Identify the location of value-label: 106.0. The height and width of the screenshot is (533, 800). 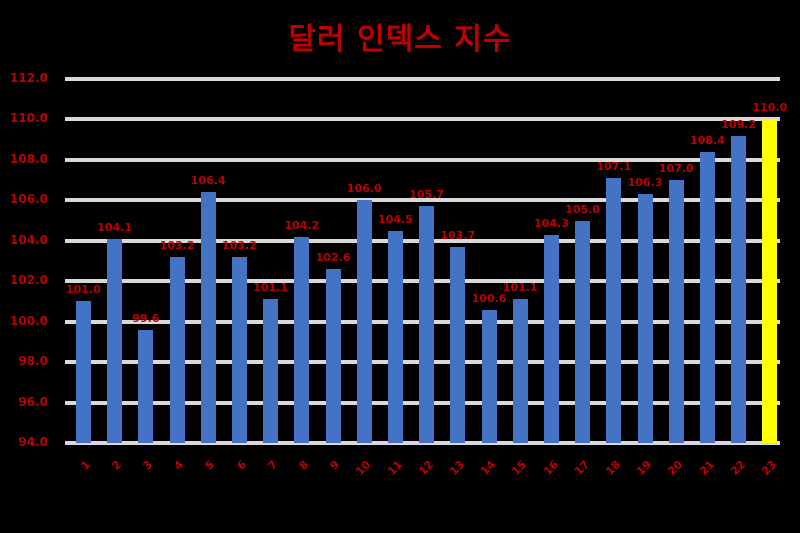
(364, 189).